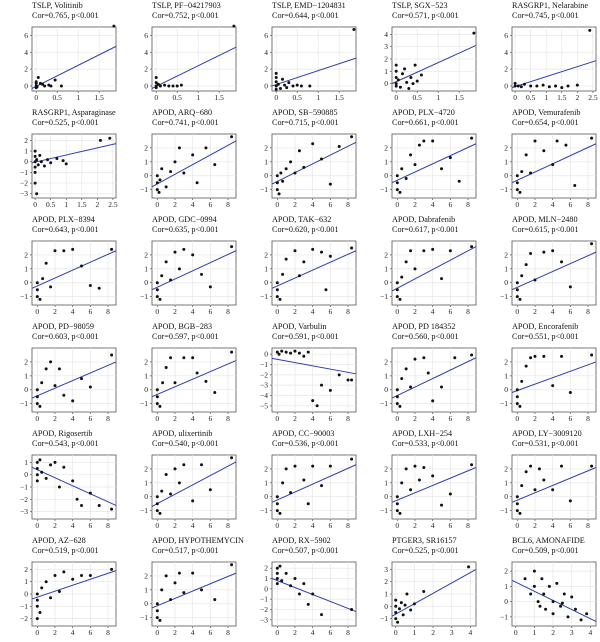  Describe the element at coordinates (51, 204) in the screenshot. I see `x-tick-label: 0.5` at that location.